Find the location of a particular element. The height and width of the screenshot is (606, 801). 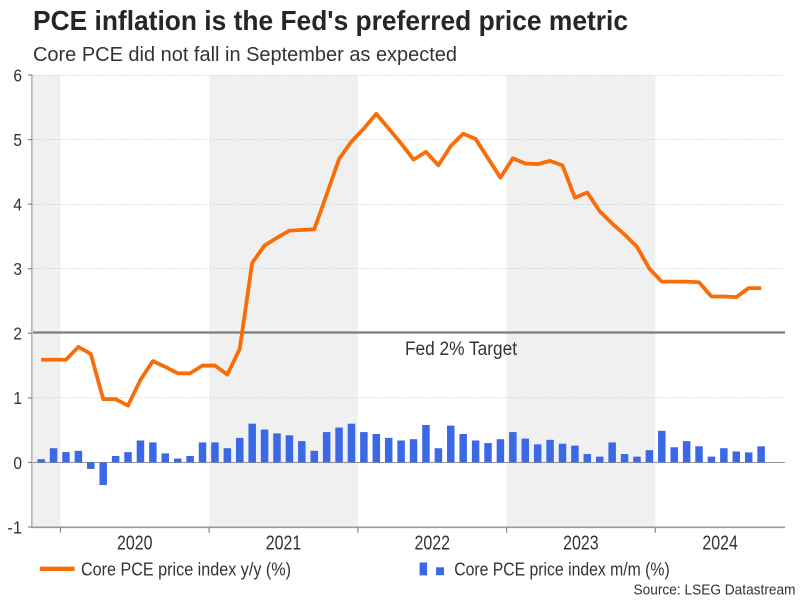

svg-text: 1 is located at coordinates (17, 398).